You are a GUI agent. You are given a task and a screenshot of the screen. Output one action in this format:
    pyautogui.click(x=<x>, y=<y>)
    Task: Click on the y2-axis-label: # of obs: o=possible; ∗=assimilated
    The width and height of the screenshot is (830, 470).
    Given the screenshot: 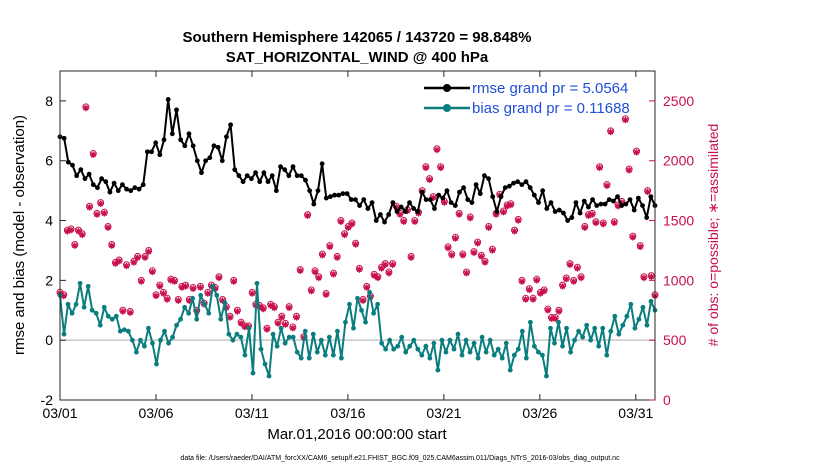 What is the action you would take?
    pyautogui.click(x=713, y=235)
    